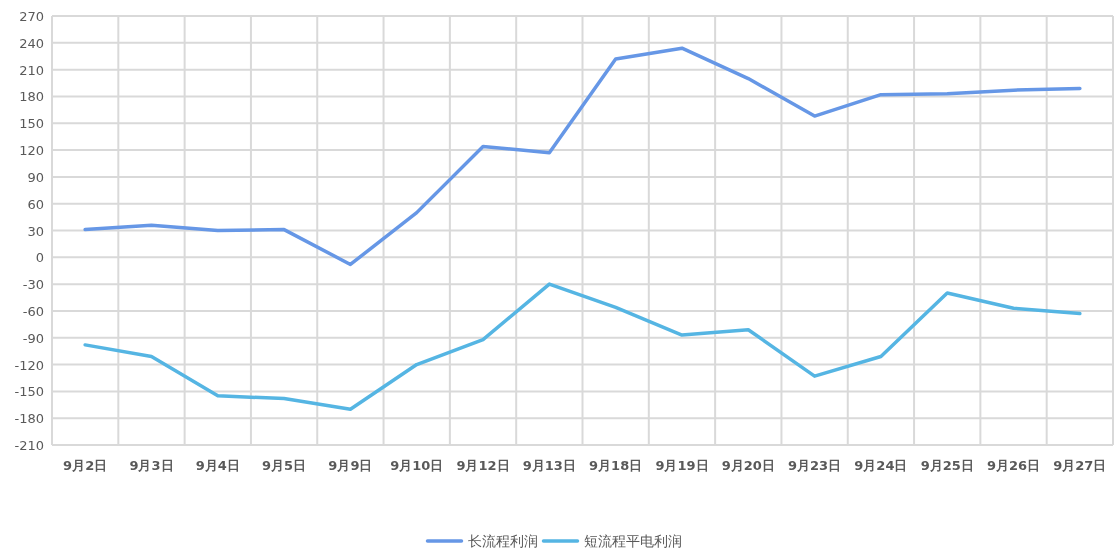 This screenshot has height=549, width=1115. What do you see at coordinates (35, 177) in the screenshot?
I see `y-tick-label: 90` at bounding box center [35, 177].